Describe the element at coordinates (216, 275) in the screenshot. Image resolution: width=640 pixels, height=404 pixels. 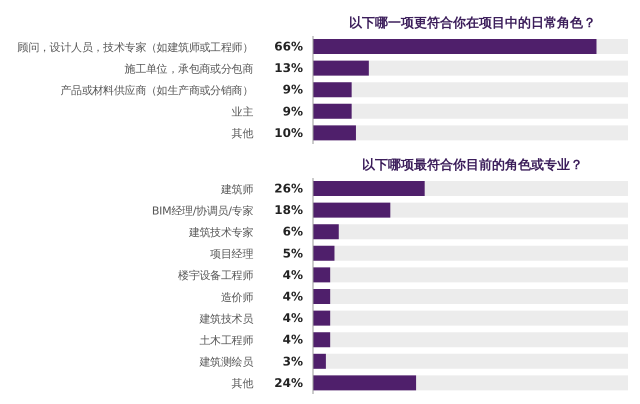
I see `y-tick-label: 楼宇设备工程师` at that location.